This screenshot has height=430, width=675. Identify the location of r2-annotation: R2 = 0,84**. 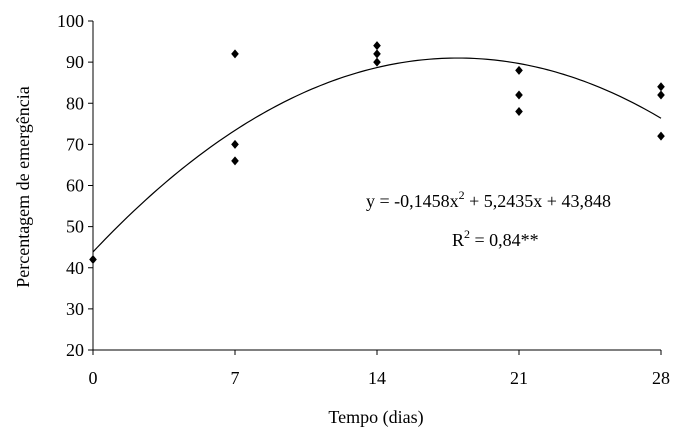
(495, 238).